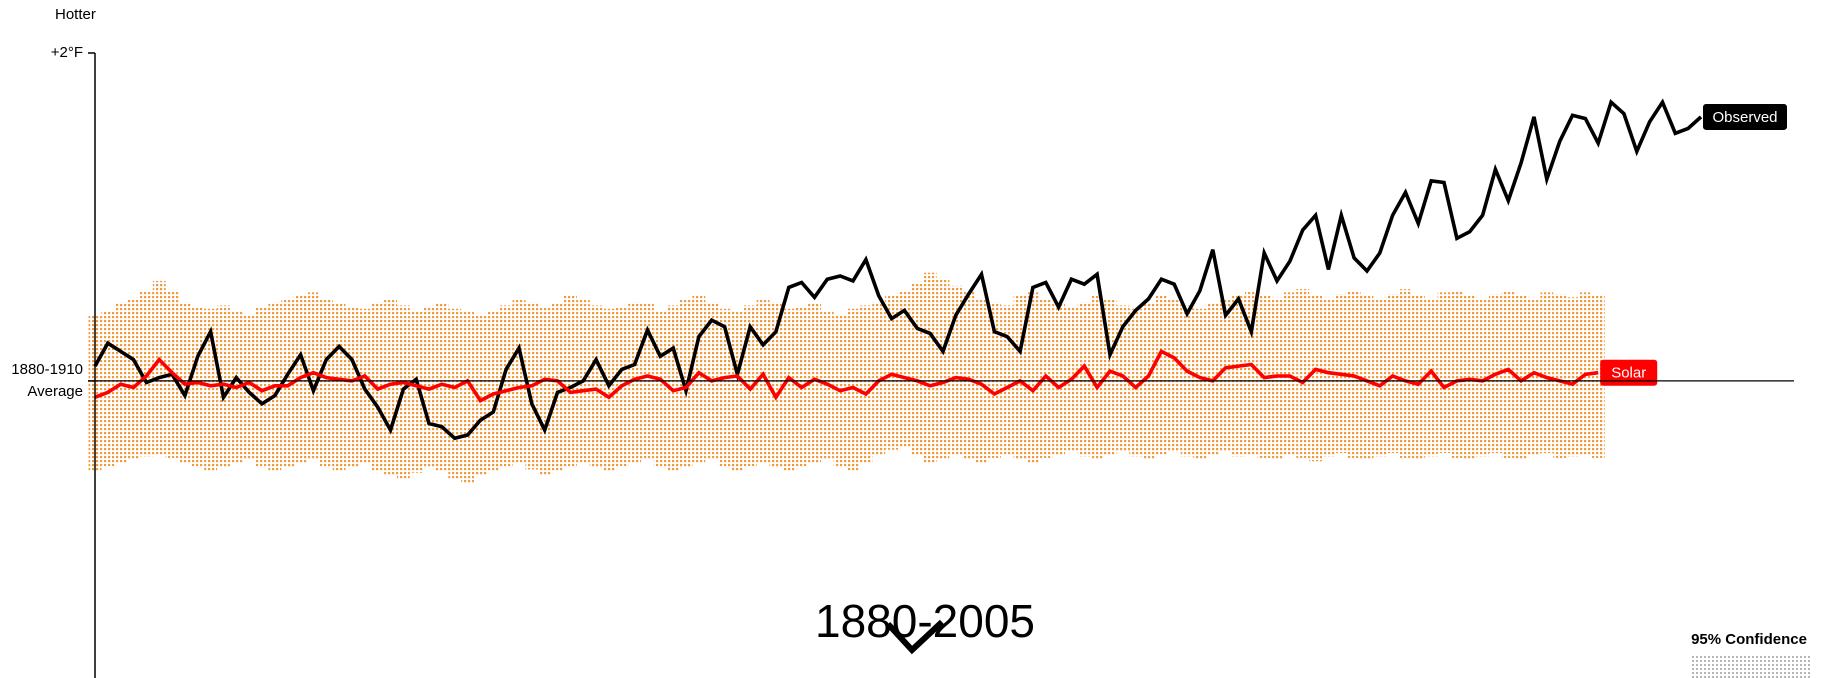 The image size is (1821, 678). I want to click on title-button: 1880-2005, so click(925, 625).